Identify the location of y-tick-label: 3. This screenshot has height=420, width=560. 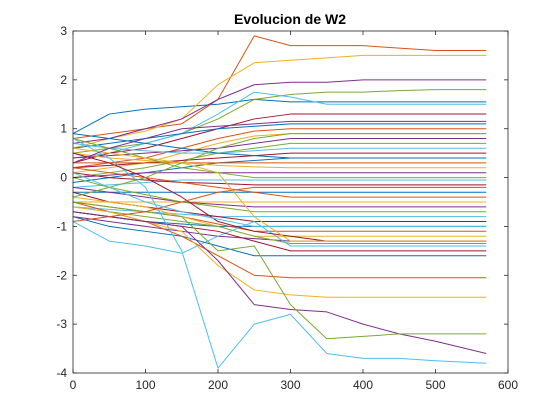
(63, 31).